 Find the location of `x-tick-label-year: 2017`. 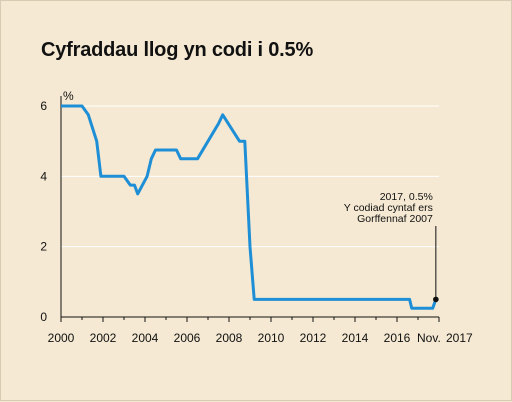

x-tick-label-year: 2017 is located at coordinates (459, 338).